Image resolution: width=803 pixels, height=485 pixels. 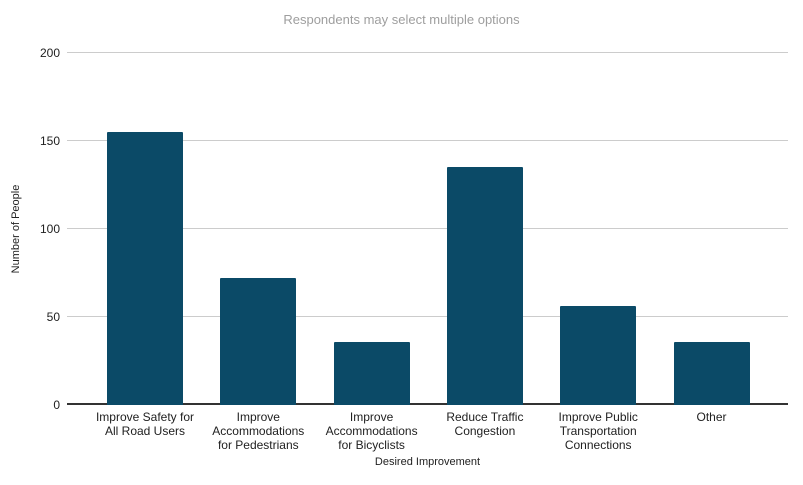 What do you see at coordinates (427, 404) in the screenshot?
I see `x-axis-line` at bounding box center [427, 404].